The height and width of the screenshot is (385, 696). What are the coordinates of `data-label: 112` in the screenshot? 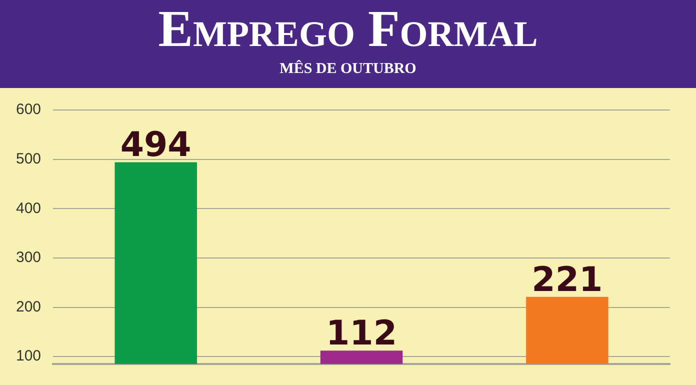 It's located at (362, 334).